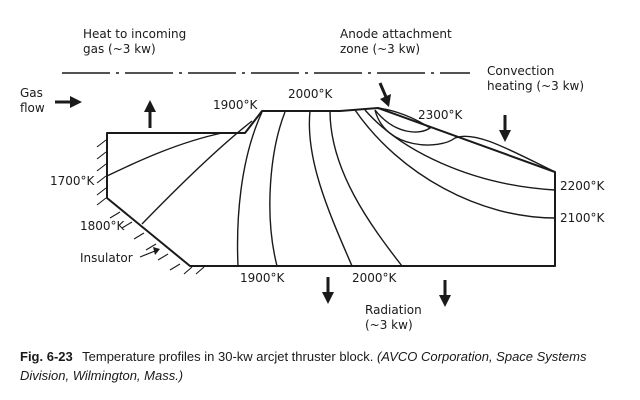 The height and width of the screenshot is (400, 640). I want to click on radiation-label-line2: (~3 kw), so click(389, 325).